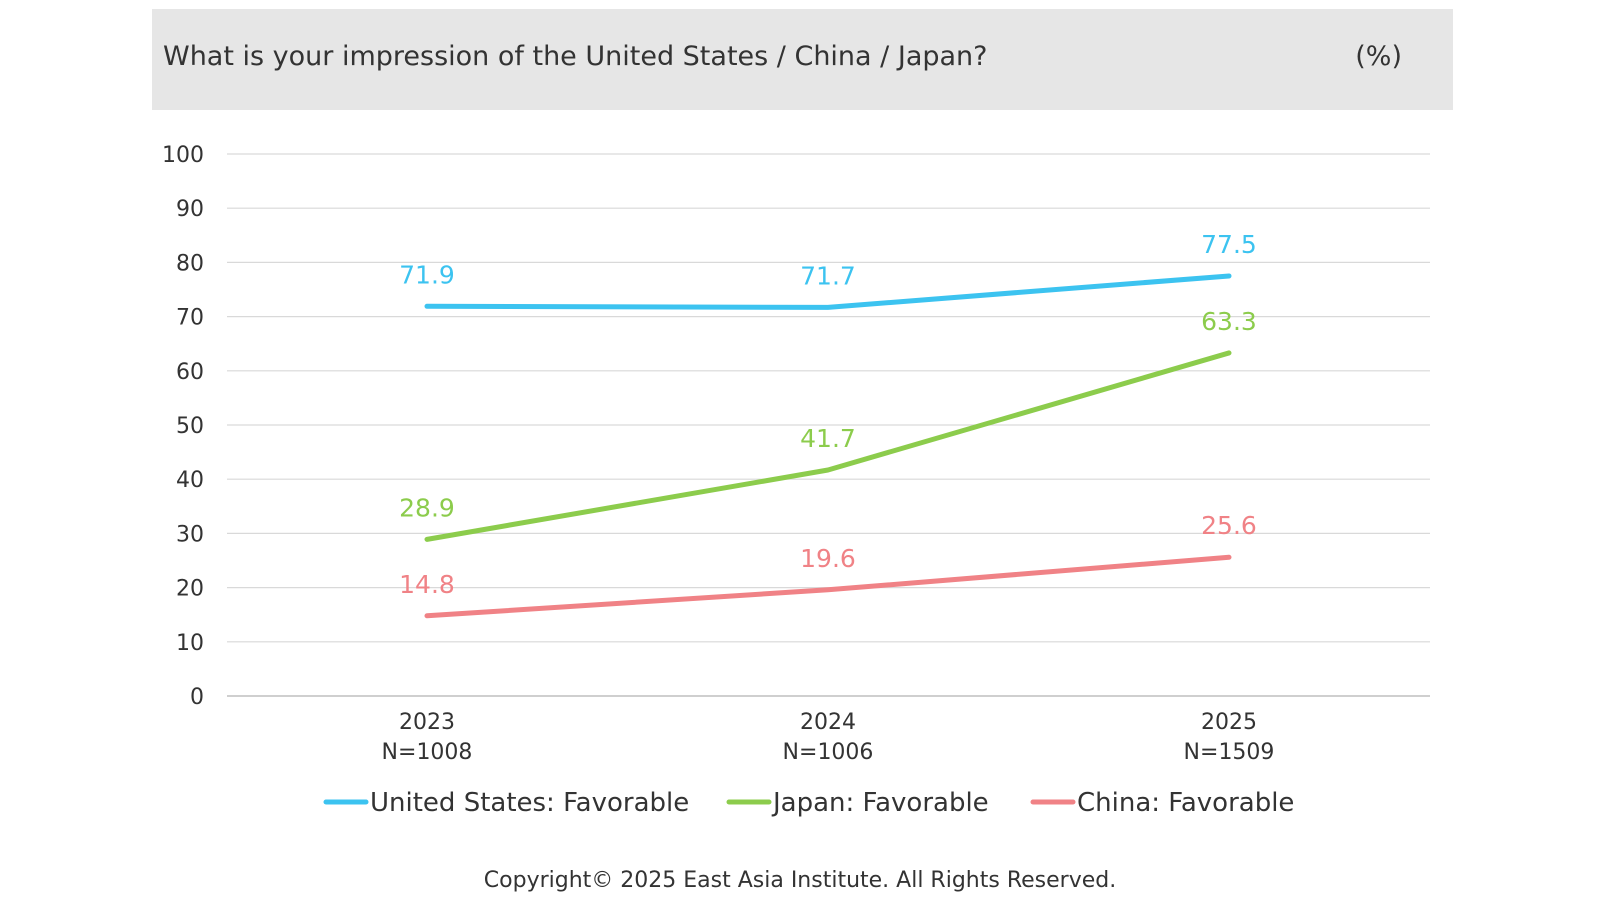 This screenshot has height=900, width=1600. What do you see at coordinates (1378, 56) in the screenshot?
I see `unit-label: (%)` at bounding box center [1378, 56].